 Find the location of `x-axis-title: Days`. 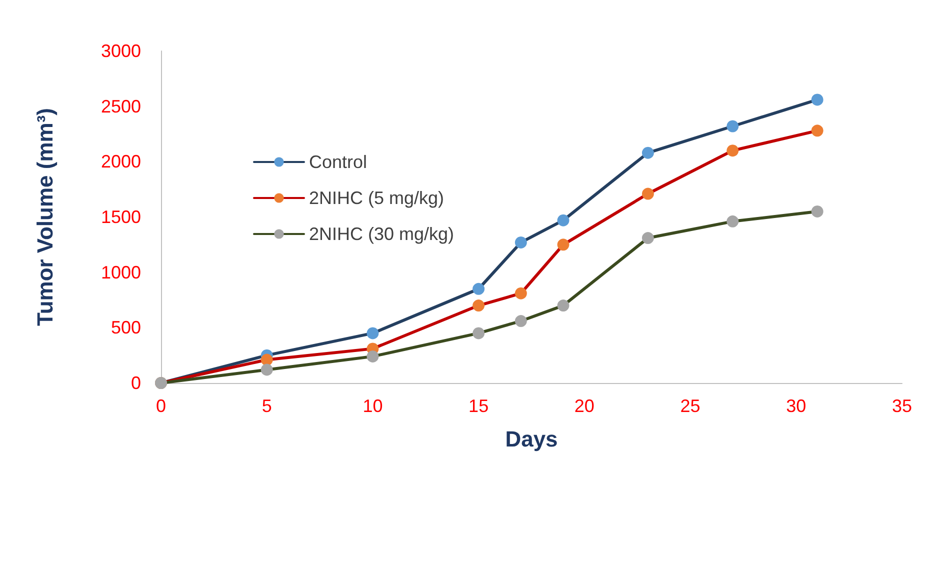

x-axis-title: Days is located at coordinates (531, 439).